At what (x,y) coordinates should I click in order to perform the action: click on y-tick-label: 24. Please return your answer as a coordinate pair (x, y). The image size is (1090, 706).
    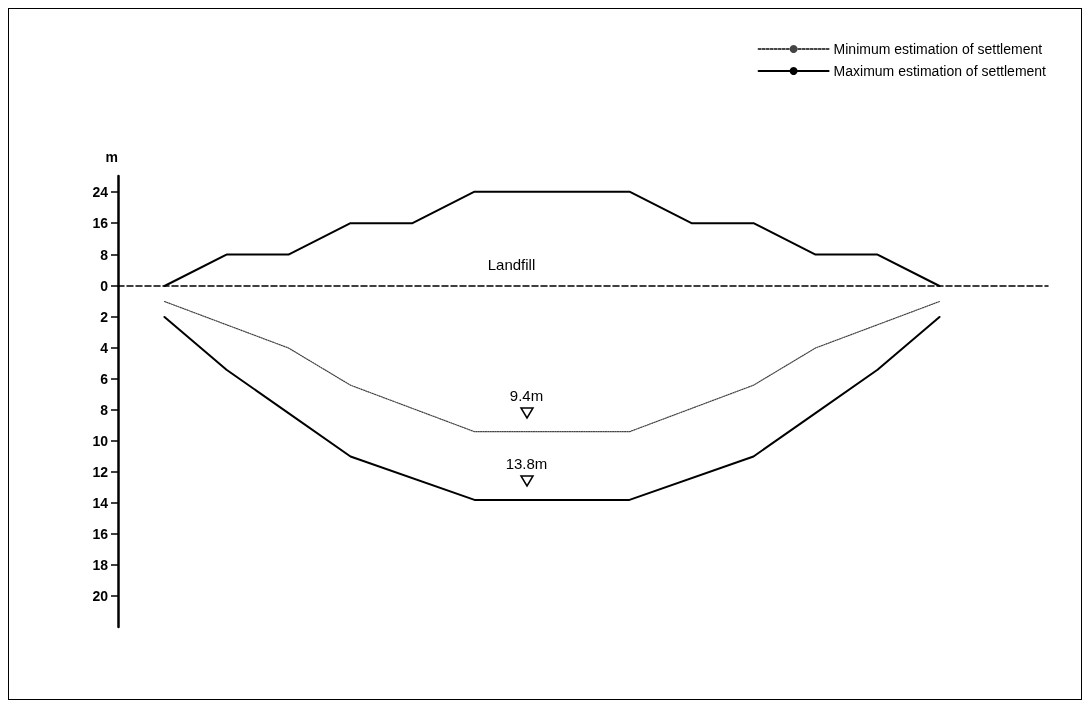
    Looking at the image, I should click on (100, 191).